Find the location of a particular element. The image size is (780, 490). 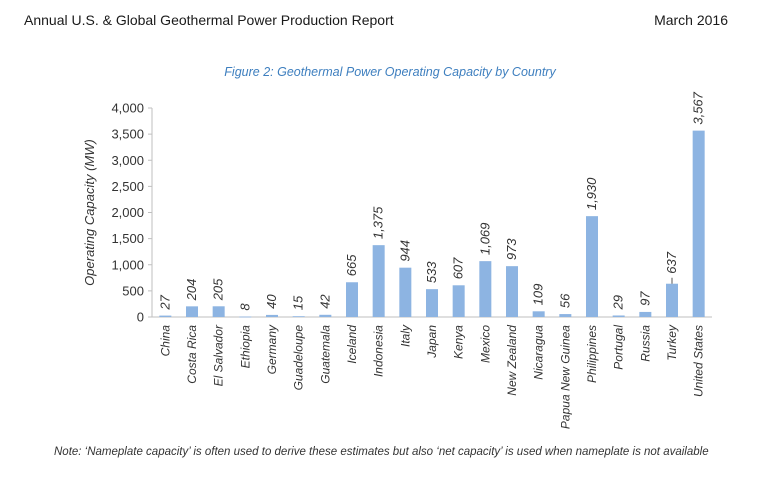

data-label: 204 is located at coordinates (191, 290).